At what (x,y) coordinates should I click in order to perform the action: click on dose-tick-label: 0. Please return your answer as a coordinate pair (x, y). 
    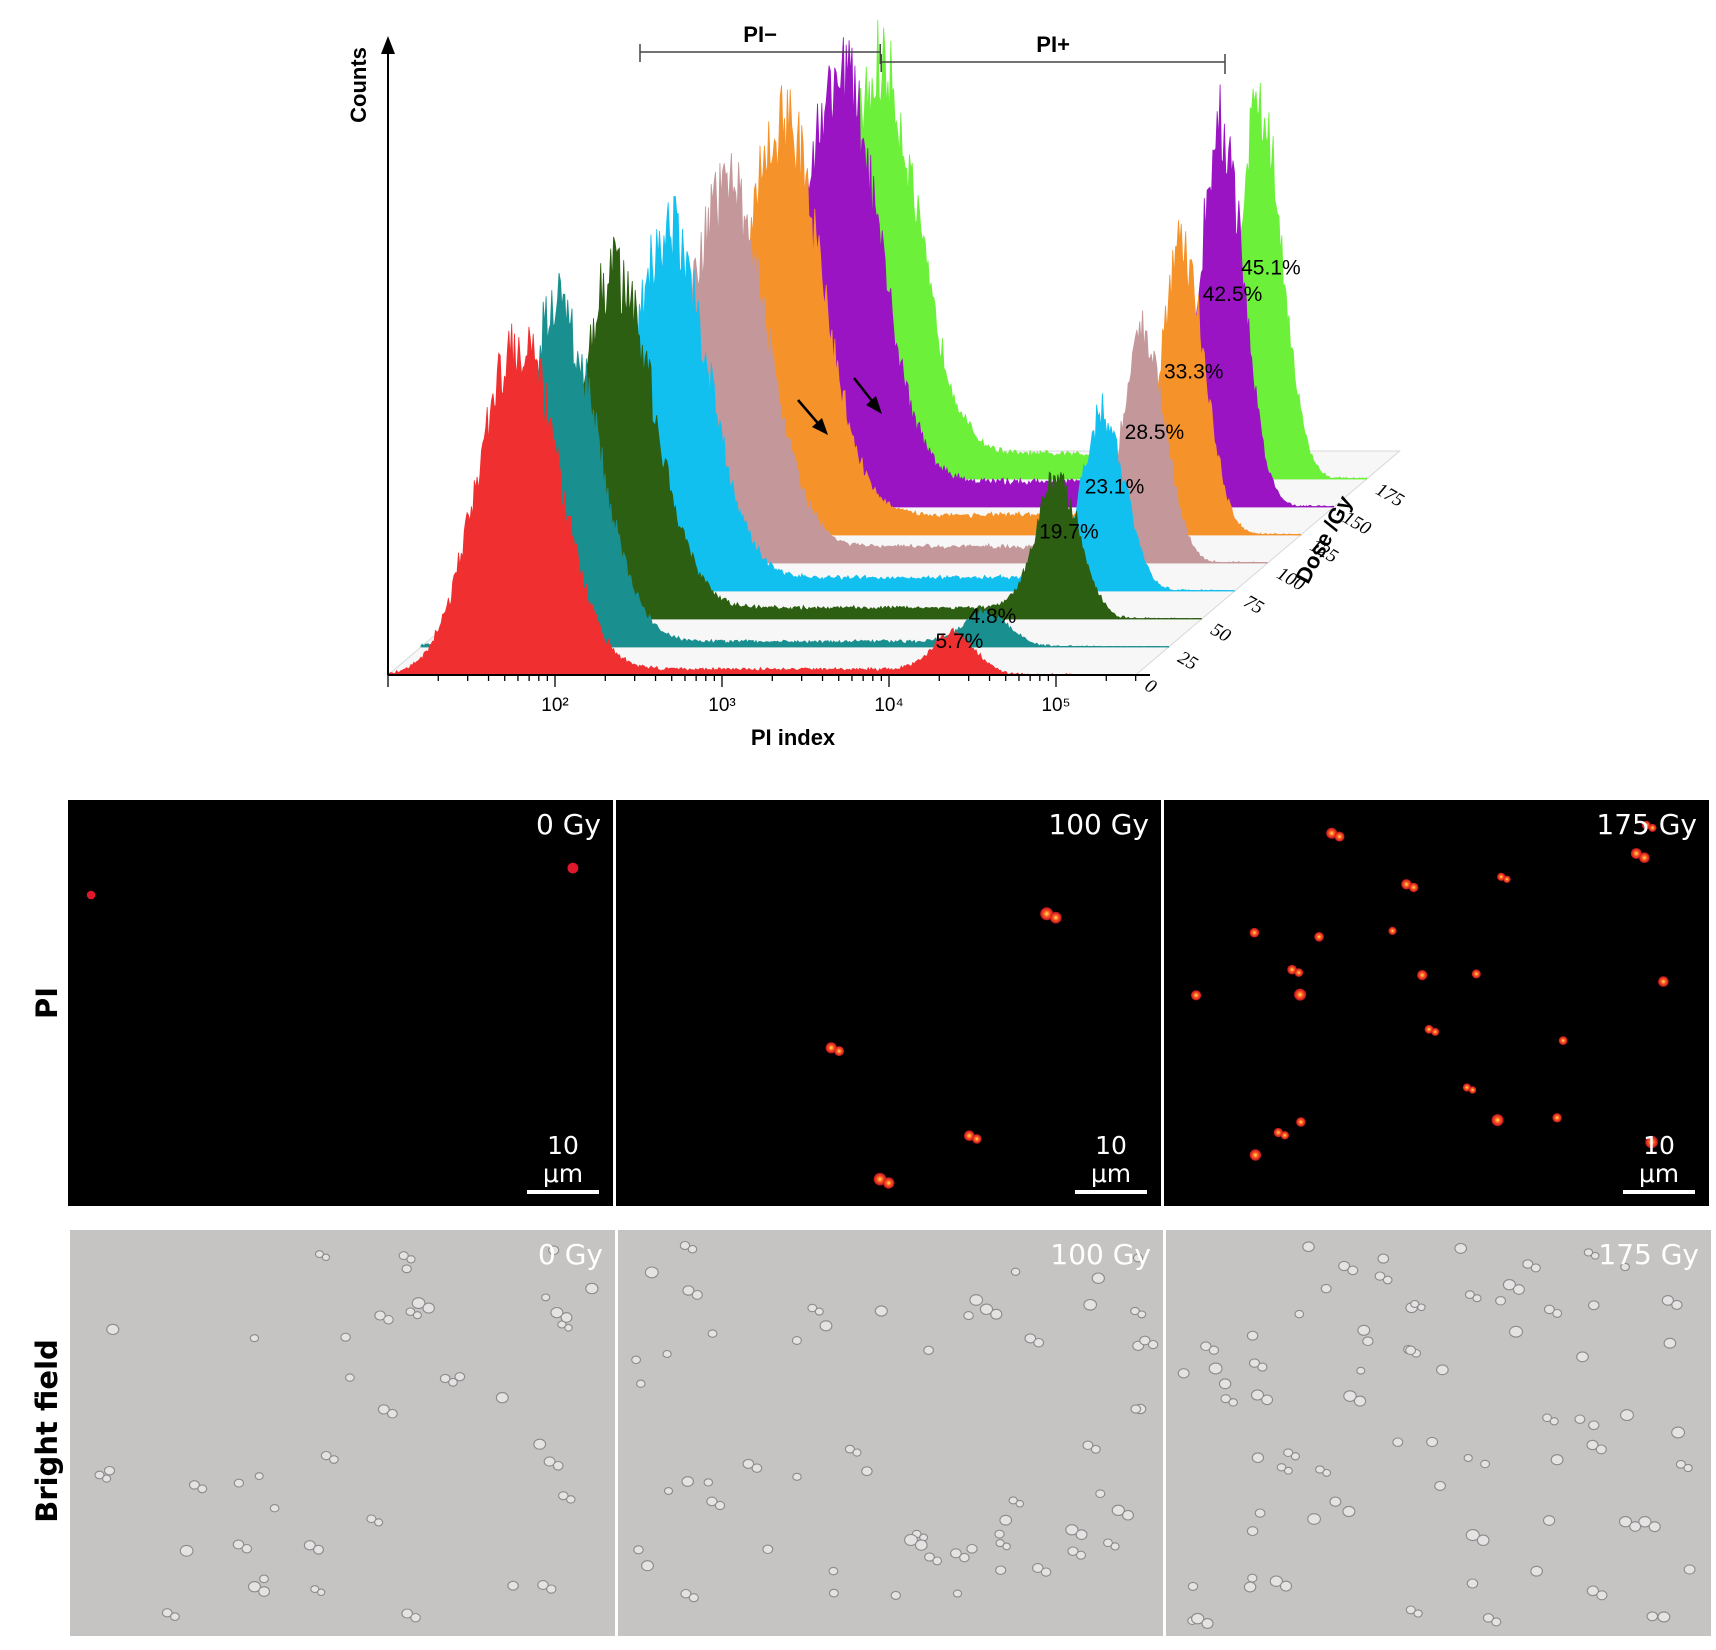
    Looking at the image, I should click on (1150, 686).